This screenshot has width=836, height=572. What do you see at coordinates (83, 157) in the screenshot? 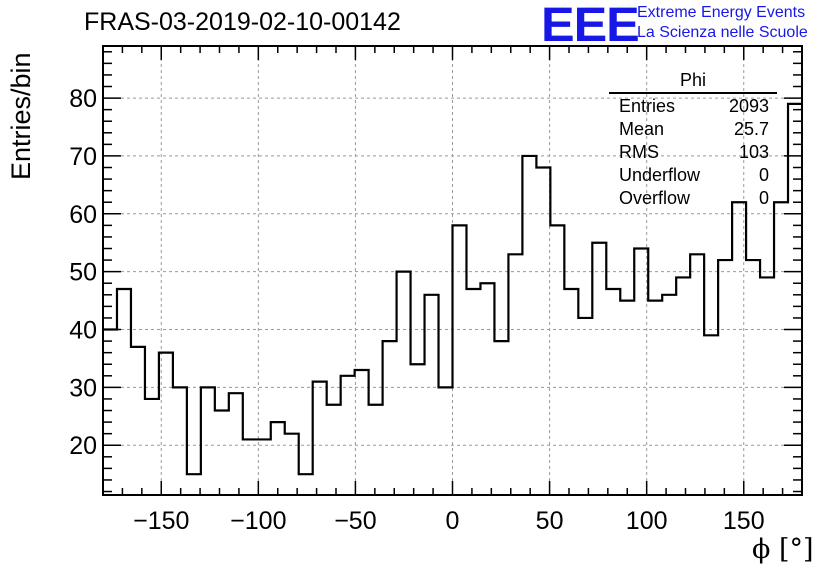
I see `y-tick-label: 70` at bounding box center [83, 157].